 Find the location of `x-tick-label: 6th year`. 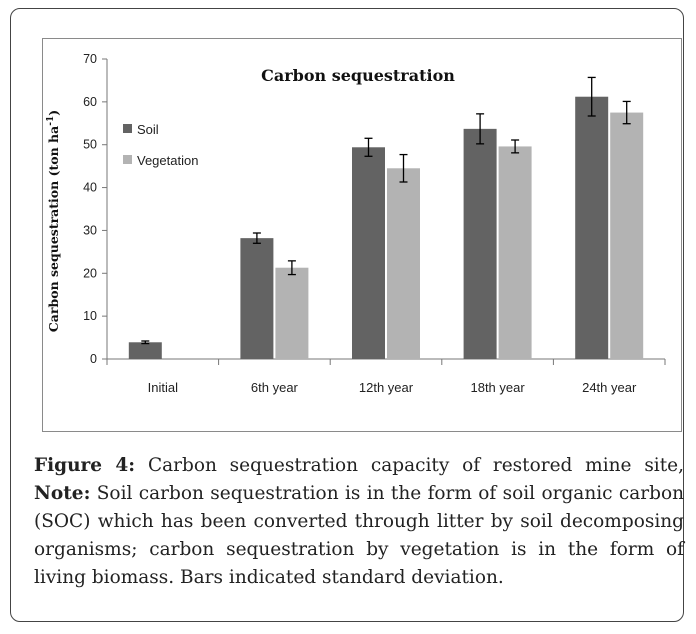

x-tick-label: 6th year is located at coordinates (275, 387).